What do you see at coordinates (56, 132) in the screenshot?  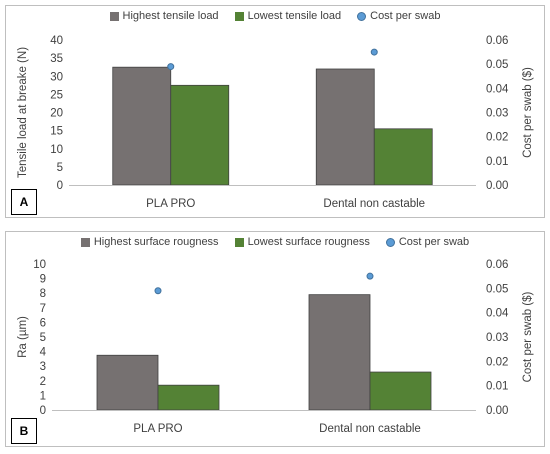 I see `y-tick-label: 15` at bounding box center [56, 132].